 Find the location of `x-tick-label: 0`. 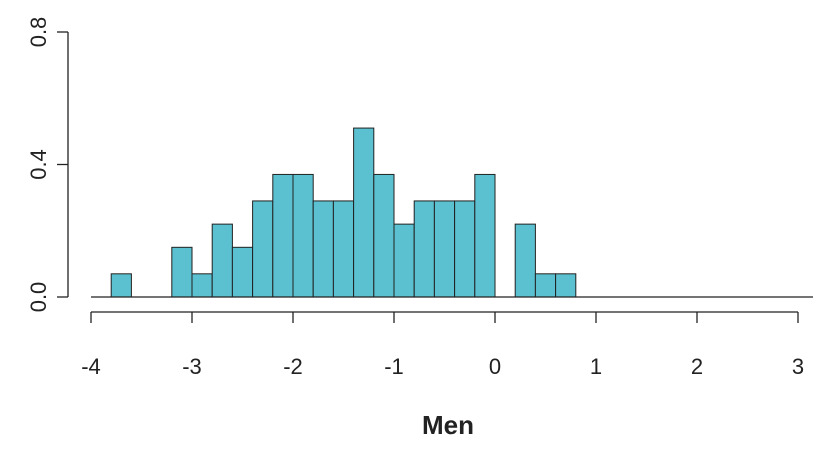

x-tick-label: 0 is located at coordinates (495, 366).